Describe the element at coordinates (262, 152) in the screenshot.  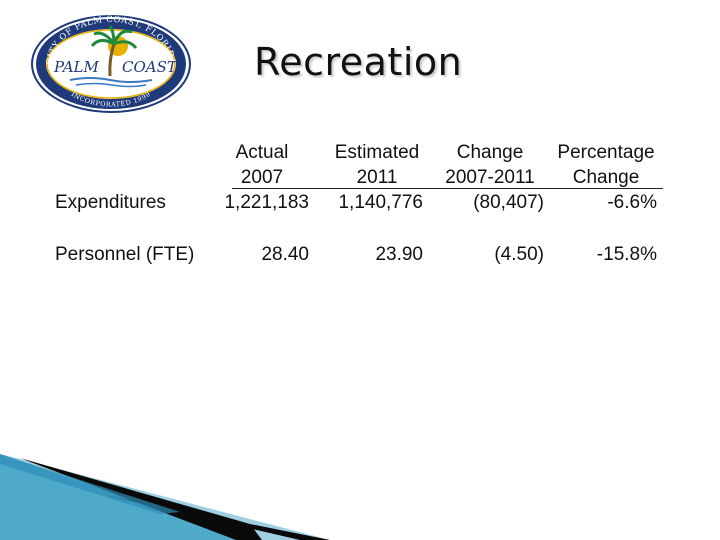
I see `header-actual: Actual` at that location.